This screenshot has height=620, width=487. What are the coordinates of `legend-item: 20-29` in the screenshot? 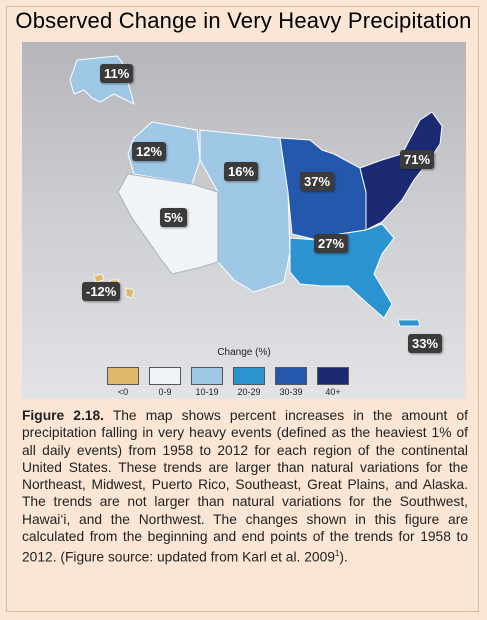 It's located at (249, 382).